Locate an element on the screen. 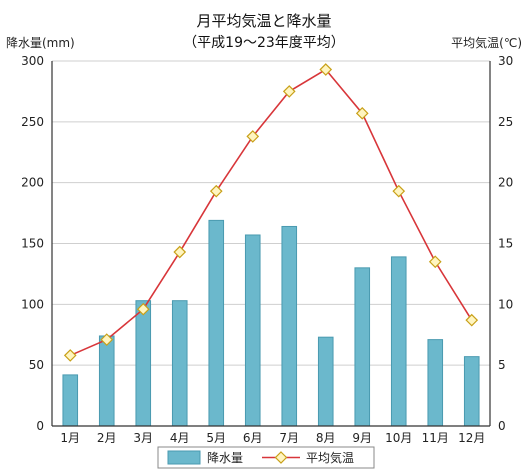 The width and height of the screenshot is (528, 470). x-tick-label: 1月 is located at coordinates (70, 438).